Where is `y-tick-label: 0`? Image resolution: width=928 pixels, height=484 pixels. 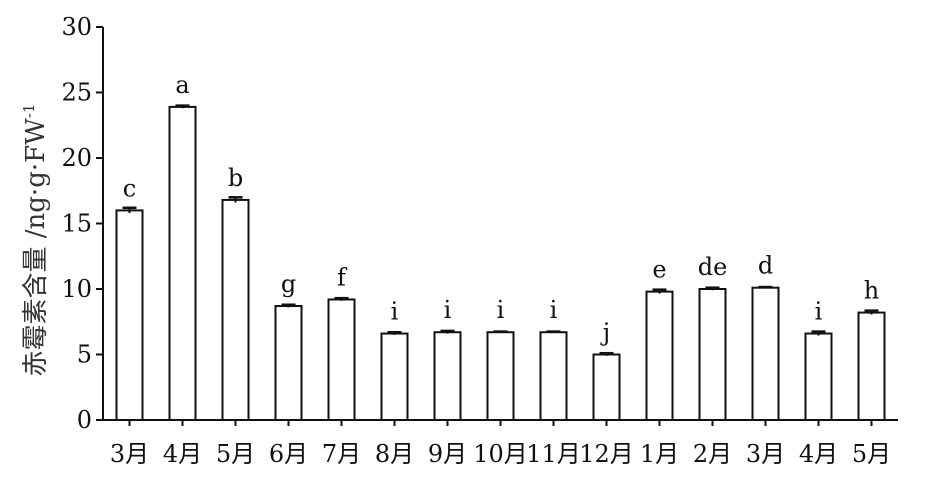 y-tick-label: 0 is located at coordinates (84, 420).